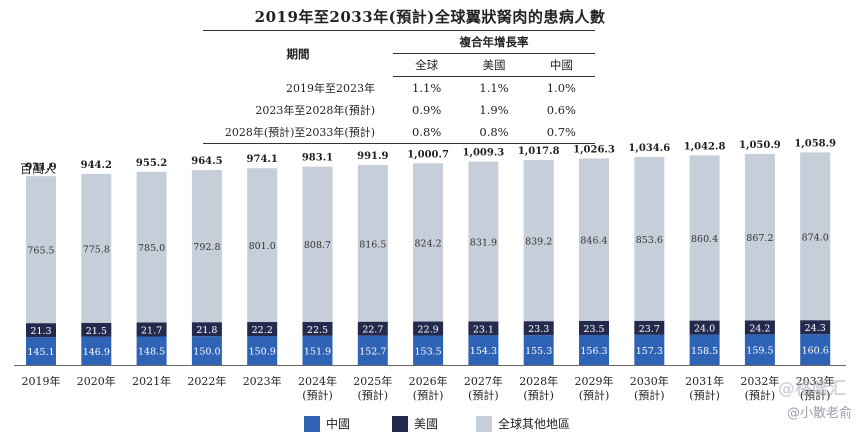 This screenshot has height=438, width=860. What do you see at coordinates (427, 88) in the screenshot?
I see `cell-global: 1.1%` at bounding box center [427, 88].